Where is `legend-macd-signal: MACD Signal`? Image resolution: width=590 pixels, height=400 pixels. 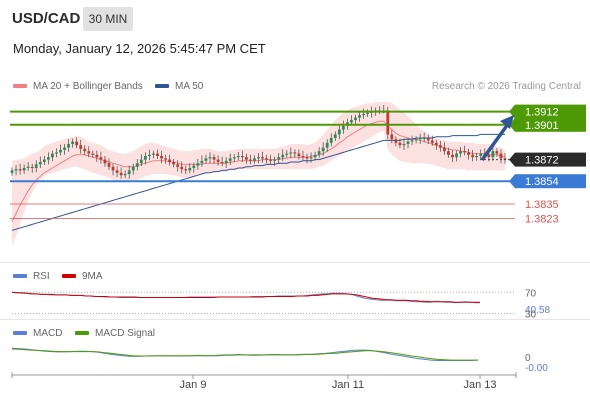
legend-macd-signal: MACD Signal is located at coordinates (115, 333).